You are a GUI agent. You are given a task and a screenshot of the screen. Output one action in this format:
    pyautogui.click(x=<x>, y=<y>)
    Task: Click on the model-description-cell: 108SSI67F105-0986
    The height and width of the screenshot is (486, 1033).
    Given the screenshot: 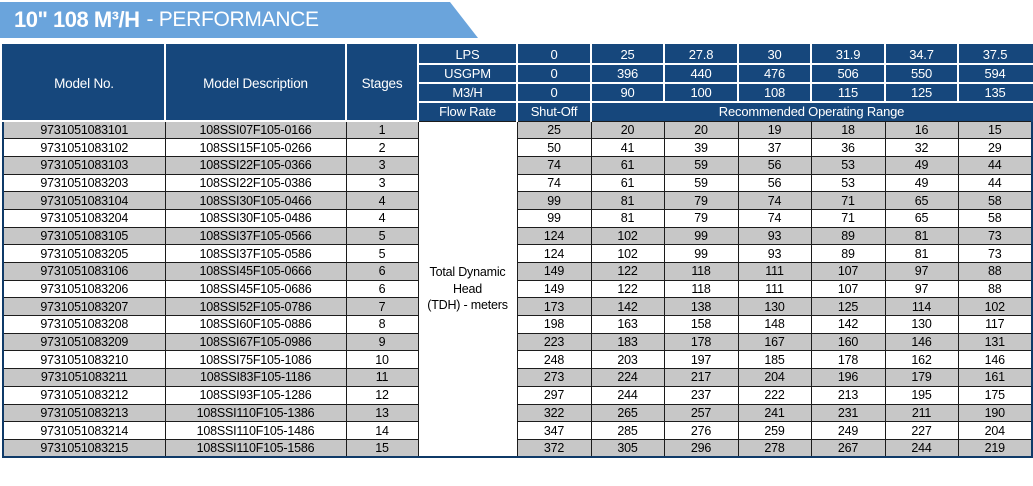 What is the action you would take?
    pyautogui.click(x=255, y=342)
    